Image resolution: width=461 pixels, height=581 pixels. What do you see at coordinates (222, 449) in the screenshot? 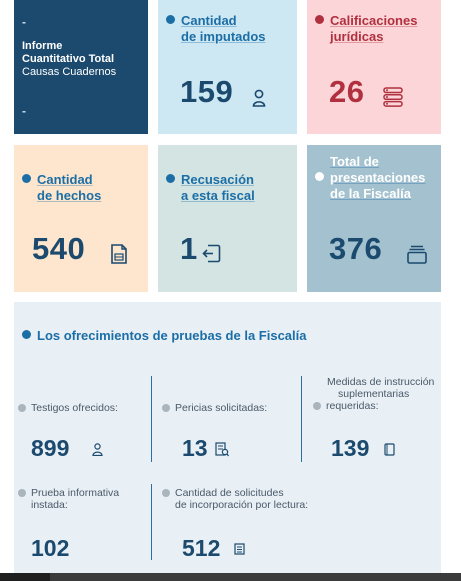
I see `expertise-icon` at bounding box center [222, 449].